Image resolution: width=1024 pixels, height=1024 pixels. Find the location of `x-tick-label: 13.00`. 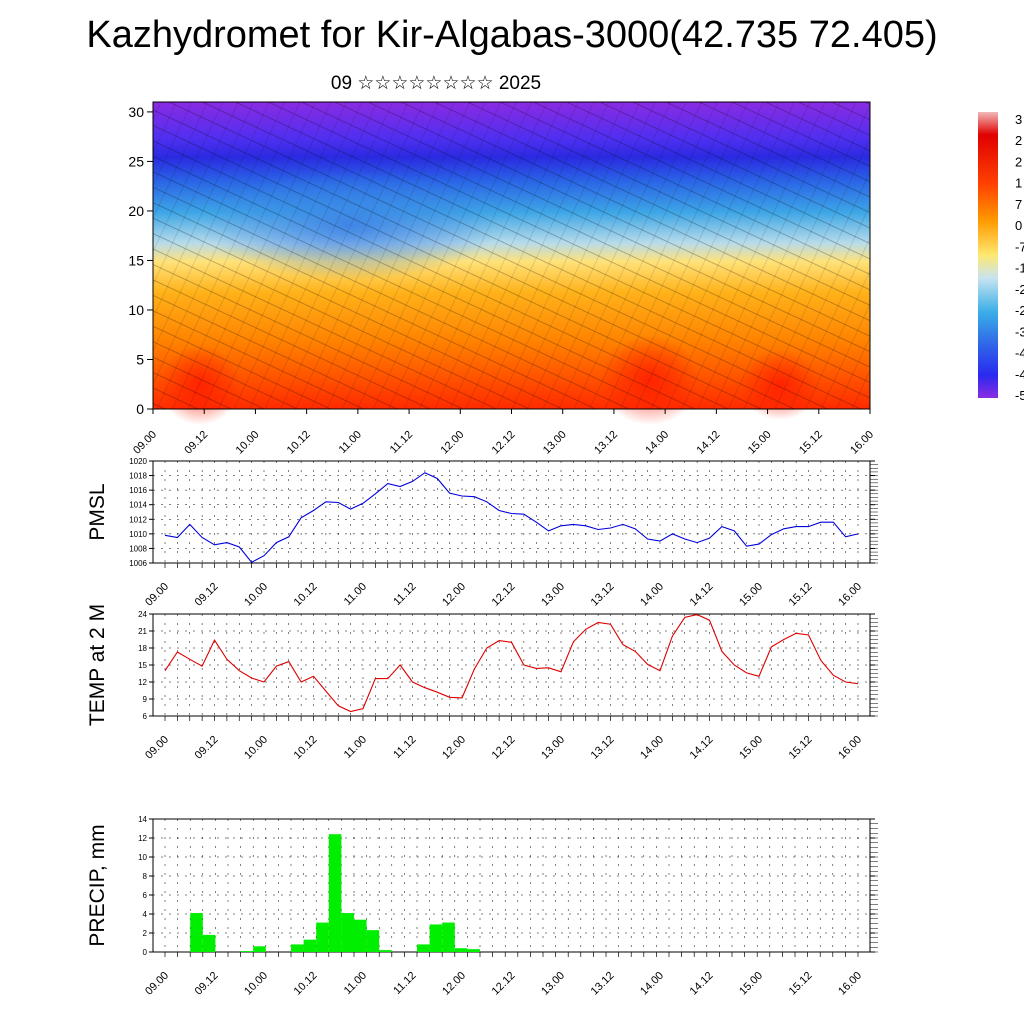

x-tick-label: 13.00 is located at coordinates (553, 984).